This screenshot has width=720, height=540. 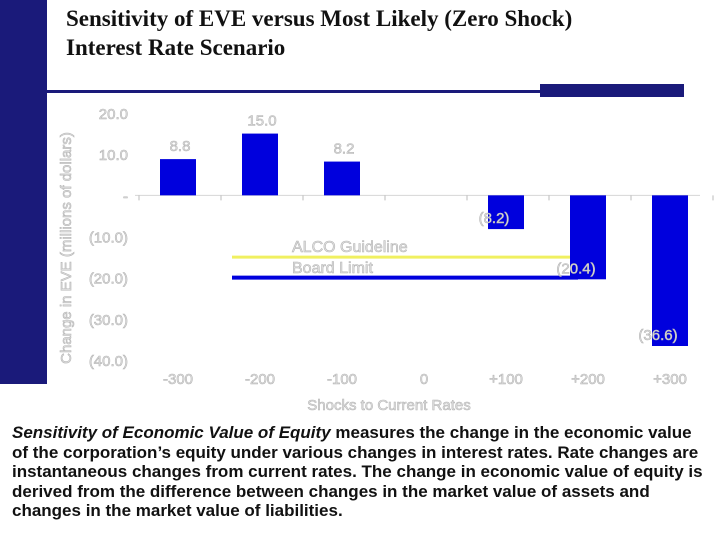 What do you see at coordinates (178, 379) in the screenshot?
I see `x-tick-label: -300` at bounding box center [178, 379].